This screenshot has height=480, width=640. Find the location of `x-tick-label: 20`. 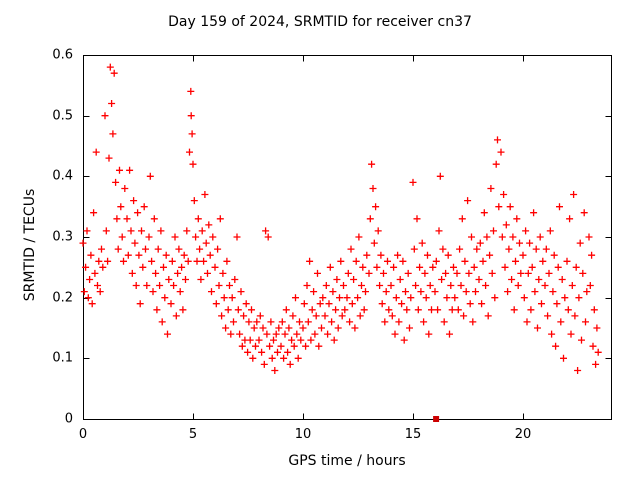

x-tick-label: 20 is located at coordinates (523, 434).